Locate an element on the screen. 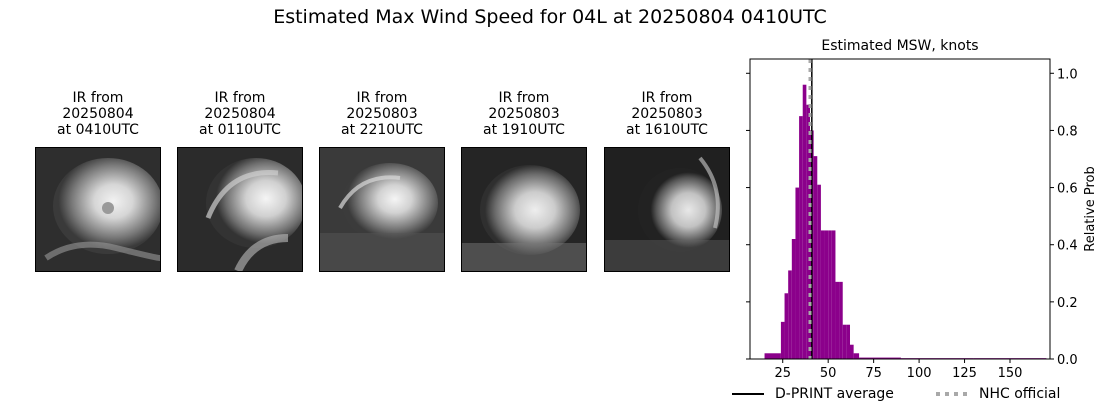 The image size is (1100, 409). x-tick-label: 25 is located at coordinates (782, 373).